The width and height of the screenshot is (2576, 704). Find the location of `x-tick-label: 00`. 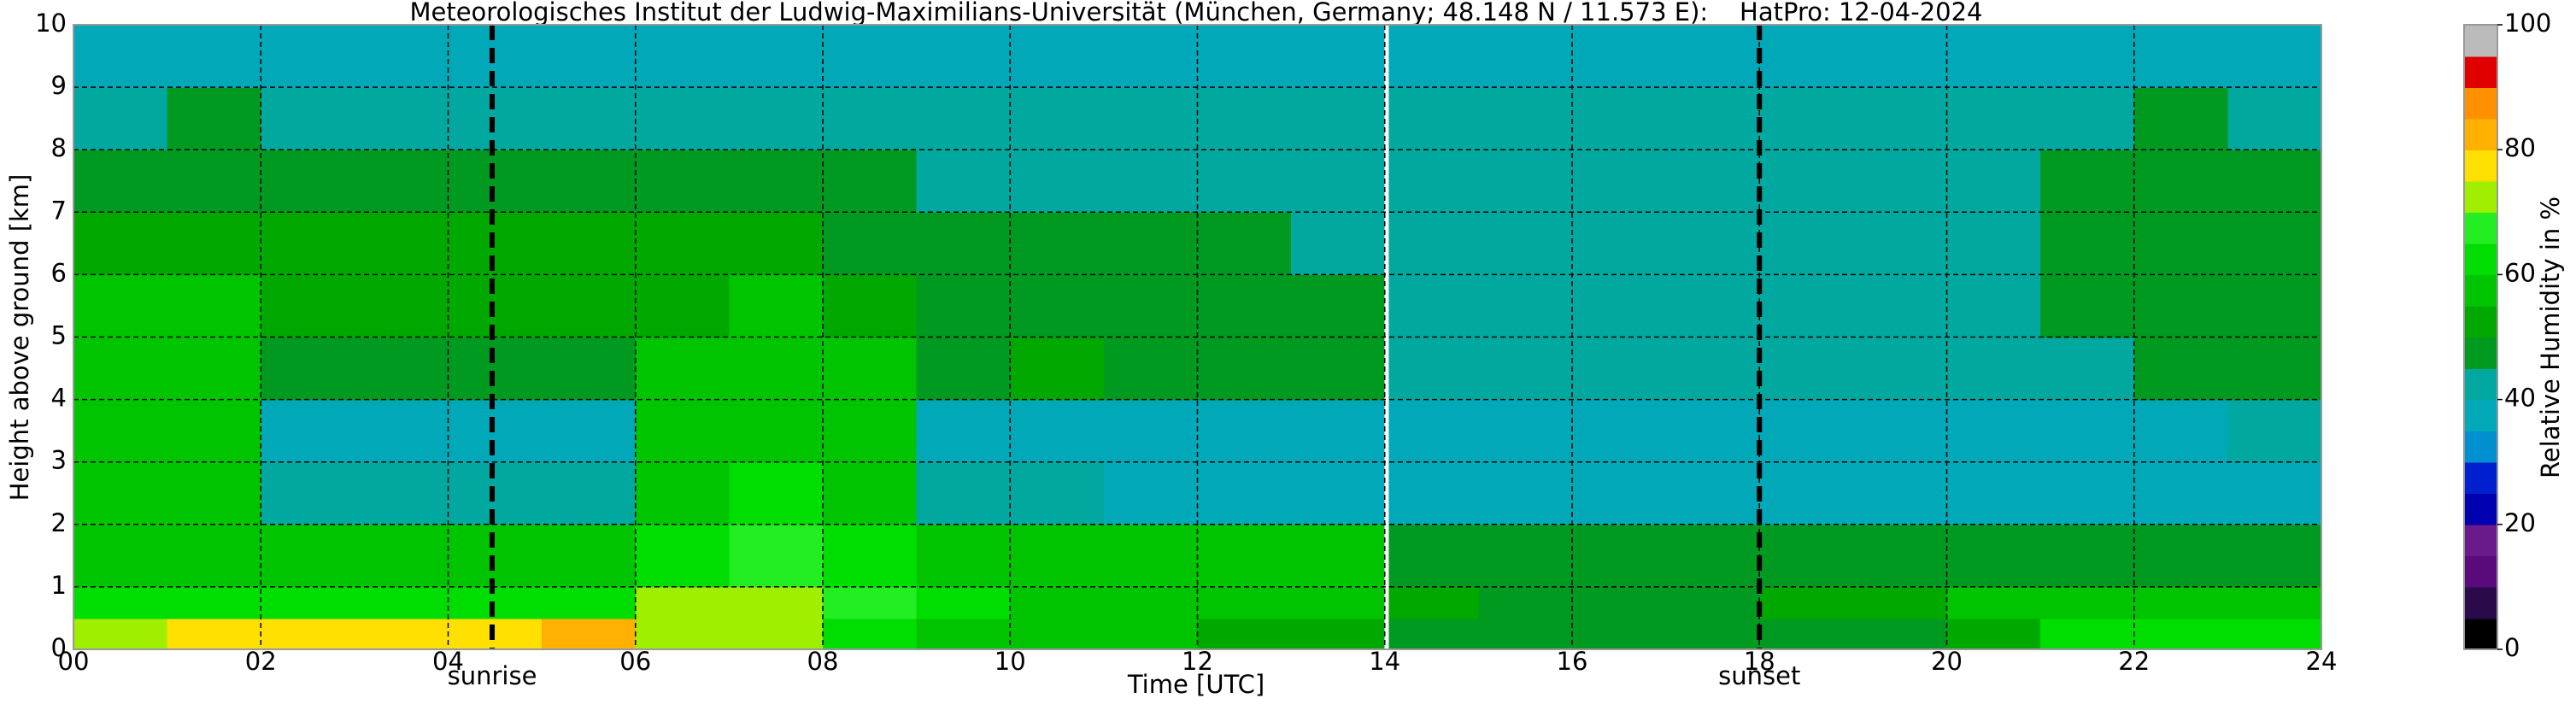

x-tick-label: 00 is located at coordinates (74, 661).